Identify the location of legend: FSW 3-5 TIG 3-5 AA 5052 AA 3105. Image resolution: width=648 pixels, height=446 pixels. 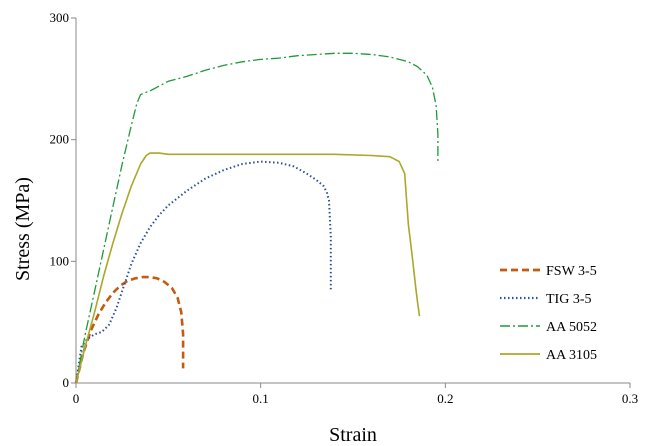
(548, 313).